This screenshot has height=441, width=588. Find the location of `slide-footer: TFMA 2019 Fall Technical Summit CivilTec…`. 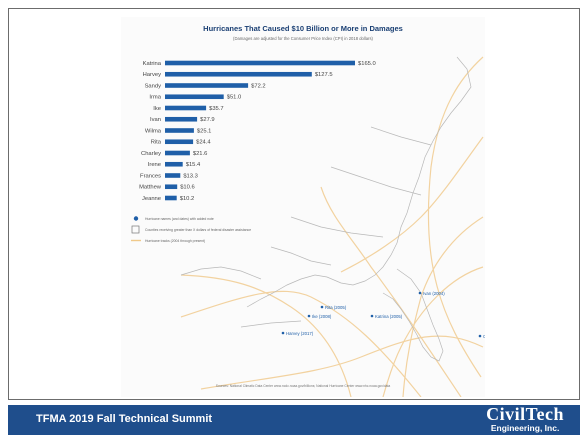

slide-footer: TFMA 2019 Fall Technical Summit CivilTec… is located at coordinates (294, 420).